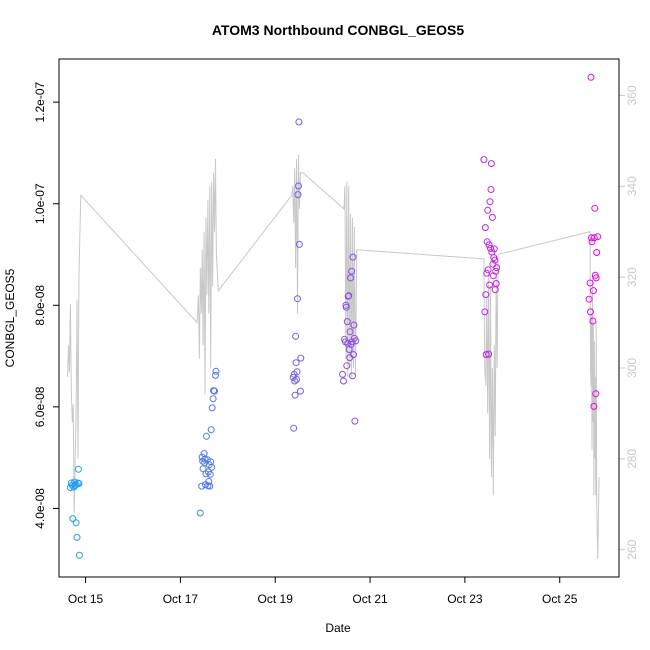 This screenshot has height=650, width=650. I want to click on y2-tick-label: 280, so click(632, 459).